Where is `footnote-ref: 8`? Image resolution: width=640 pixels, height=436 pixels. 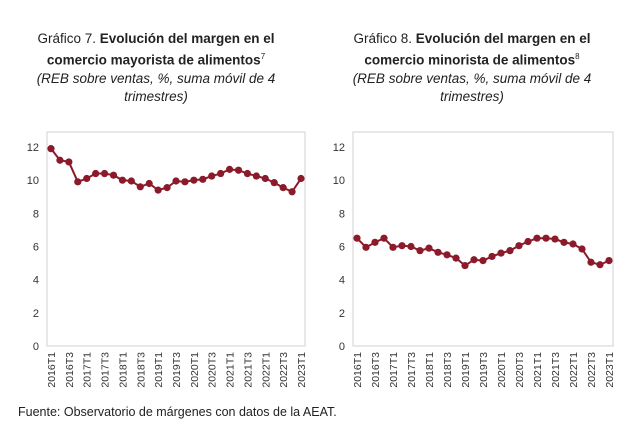
footnote-ref: 8 is located at coordinates (577, 56).